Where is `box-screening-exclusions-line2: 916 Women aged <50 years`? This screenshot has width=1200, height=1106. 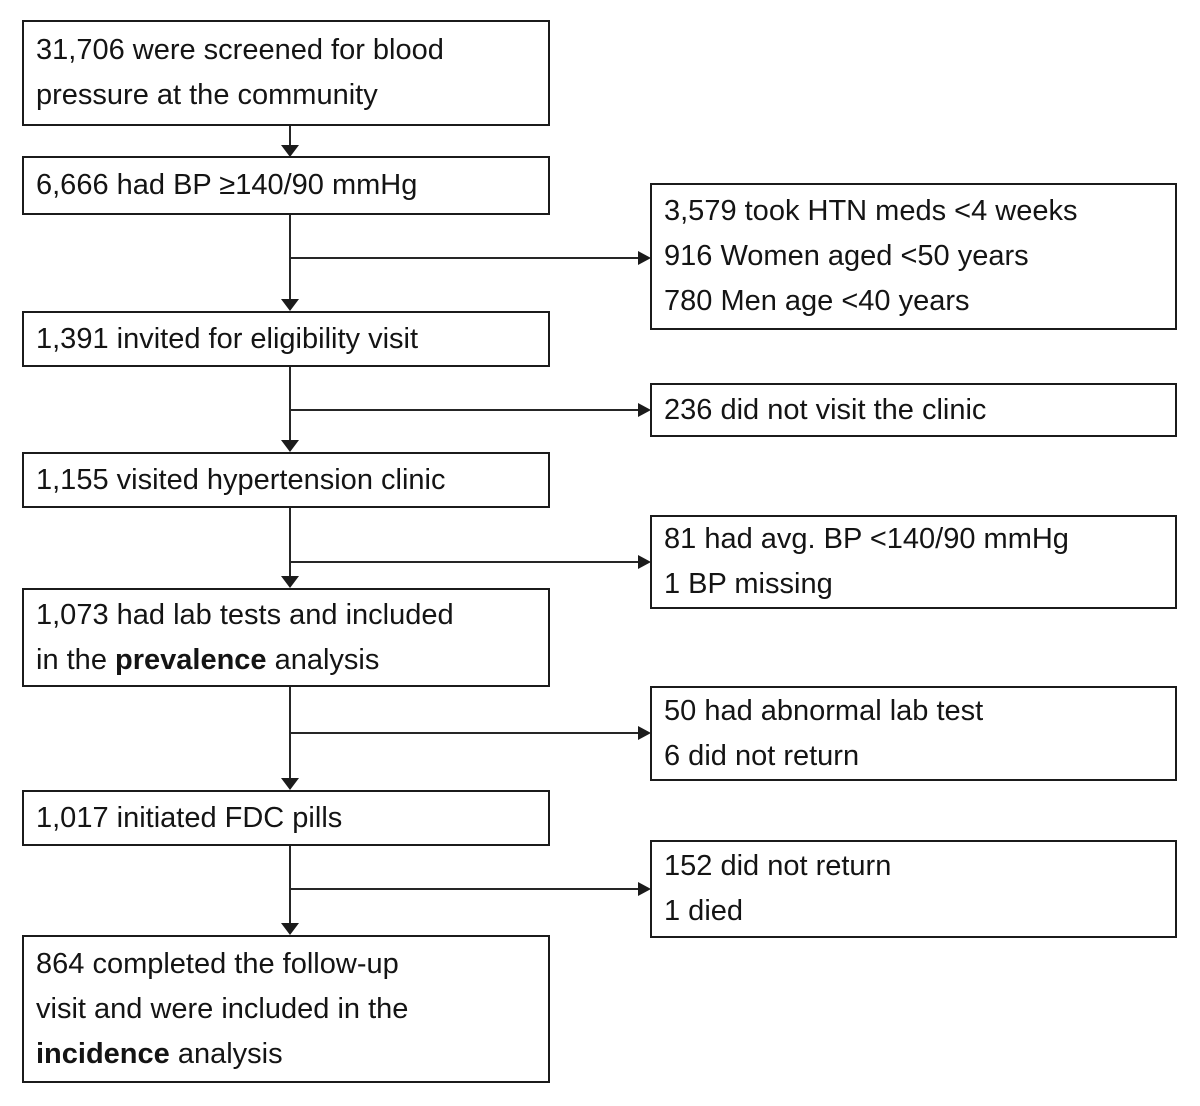 box-screening-exclusions-line2: 916 Women aged <50 years is located at coordinates (846, 256).